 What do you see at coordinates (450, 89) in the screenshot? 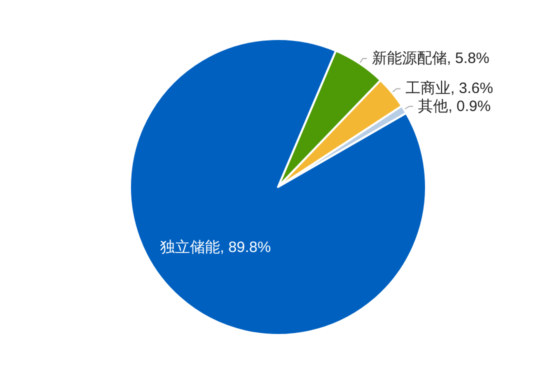
I see `slice-label: 工商业, 3.6%` at bounding box center [450, 89].